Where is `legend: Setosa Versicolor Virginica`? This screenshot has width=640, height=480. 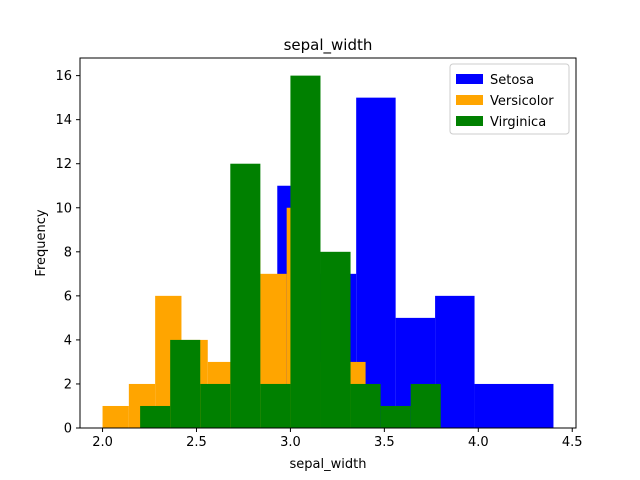
legend: Setosa Versicolor Virginica is located at coordinates (509, 99).